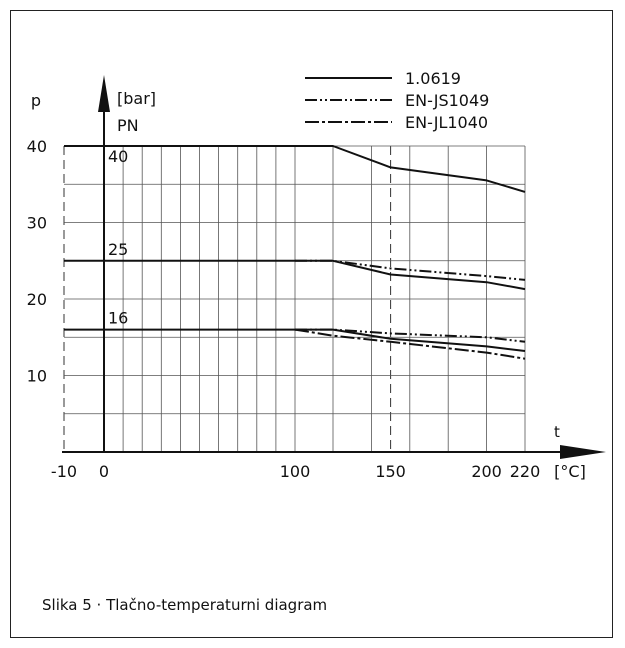 This screenshot has height=648, width=625. I want to click on x-tick-label--10: -10, so click(64, 471).